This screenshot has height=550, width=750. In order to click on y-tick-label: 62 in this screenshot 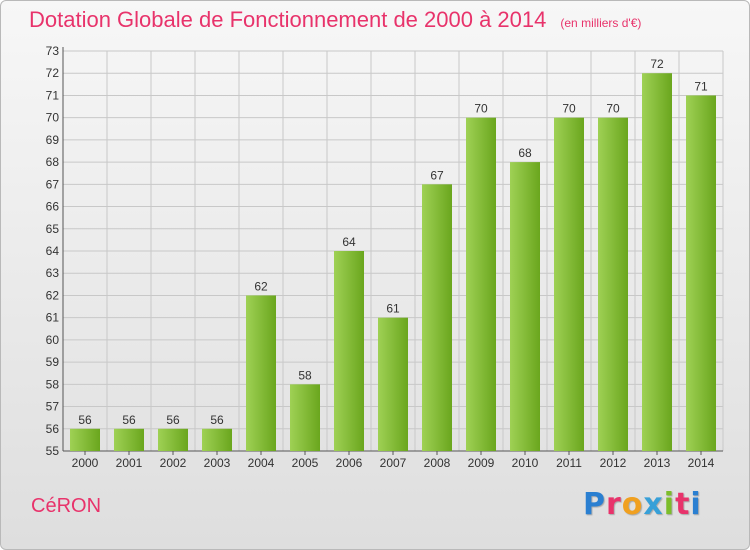, I will do `click(53, 295)`.